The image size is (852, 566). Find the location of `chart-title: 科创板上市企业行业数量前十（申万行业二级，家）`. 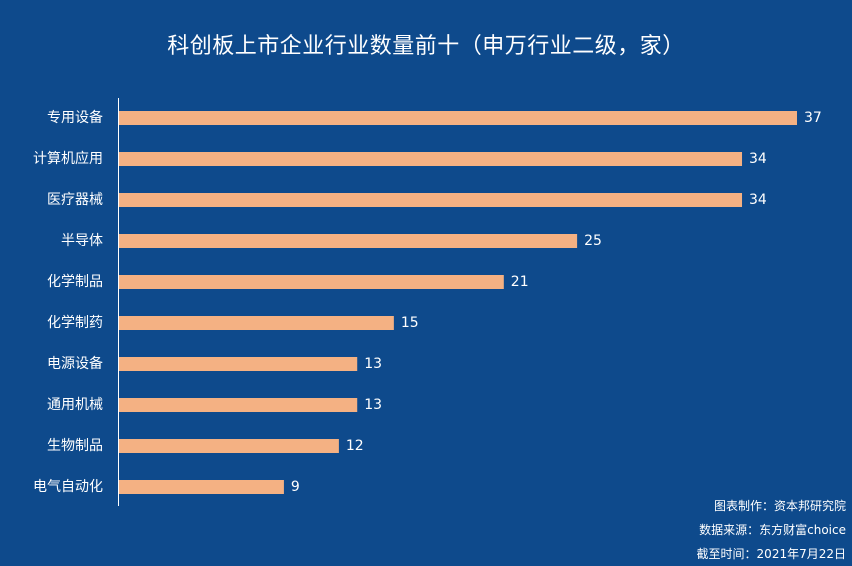

chart-title: 科创板上市企业行业数量前十（申万行业二级，家） is located at coordinates (426, 46).